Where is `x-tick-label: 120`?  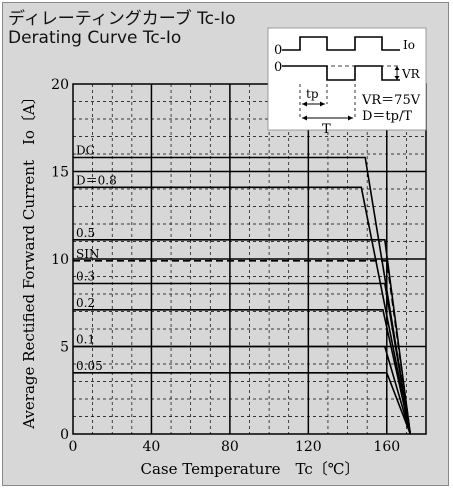
x-tick-label: 120 is located at coordinates (308, 447).